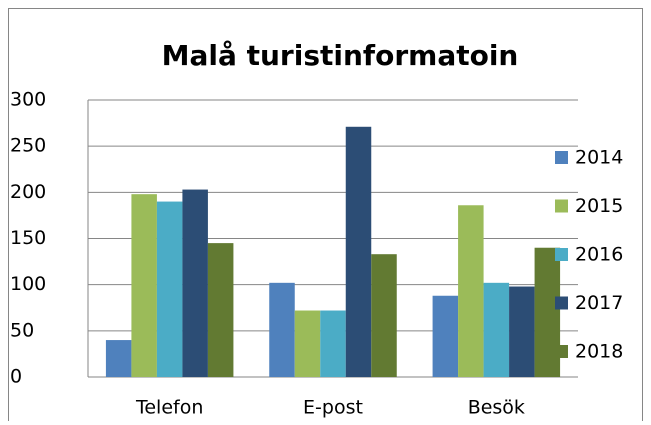 The width and height of the screenshot is (651, 425). What do you see at coordinates (28, 192) in the screenshot?
I see `y-tick-label: 200` at bounding box center [28, 192].